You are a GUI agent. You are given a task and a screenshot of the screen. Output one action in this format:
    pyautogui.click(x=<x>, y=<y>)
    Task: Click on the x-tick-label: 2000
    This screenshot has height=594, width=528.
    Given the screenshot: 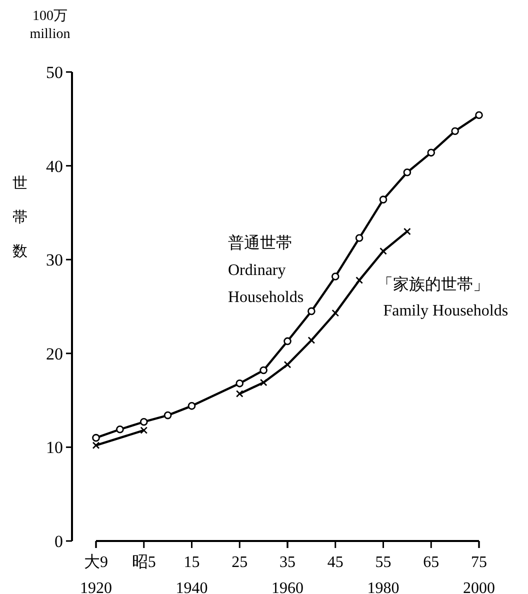 What is the action you would take?
    pyautogui.click(x=479, y=587)
    